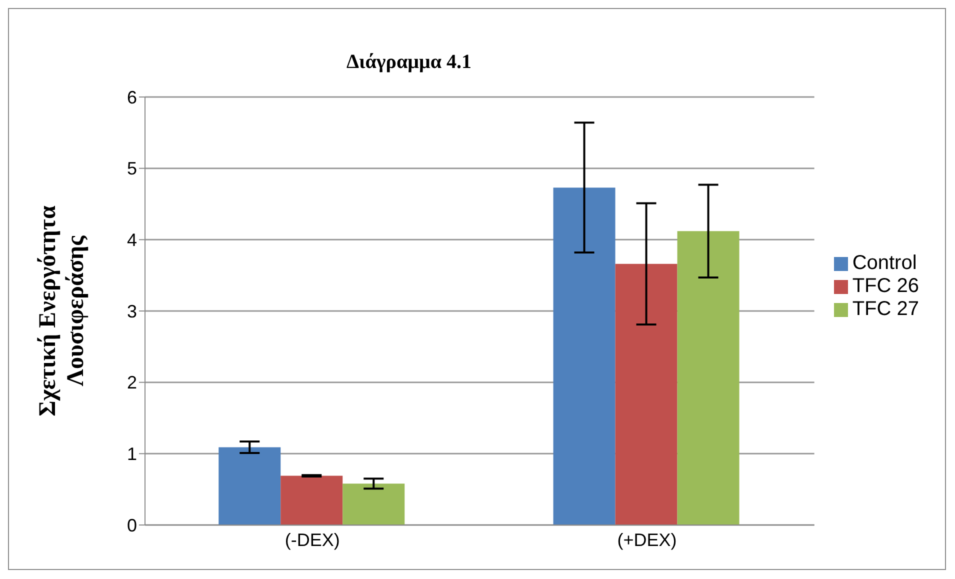  Describe the element at coordinates (131, 382) in the screenshot. I see `y-tick-label: 2` at that location.